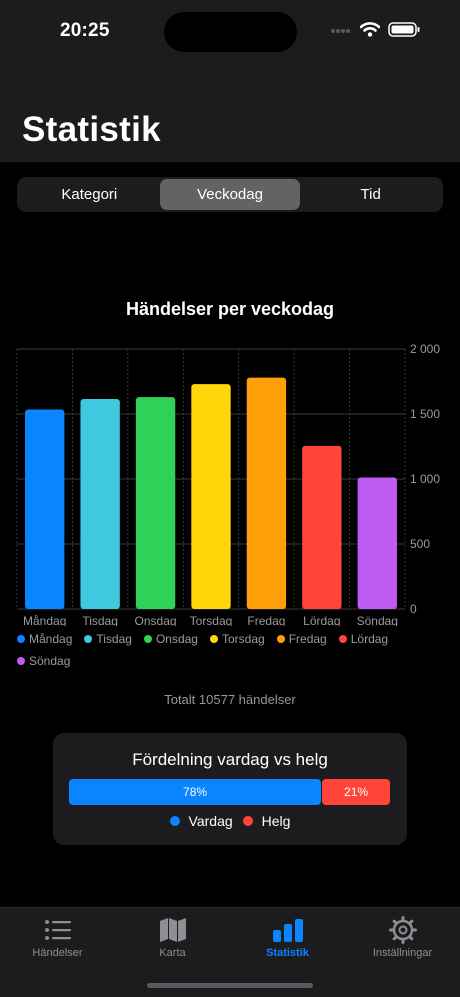 This screenshot has width=460, height=997. I want to click on legend-label: Torsdag, so click(243, 639).